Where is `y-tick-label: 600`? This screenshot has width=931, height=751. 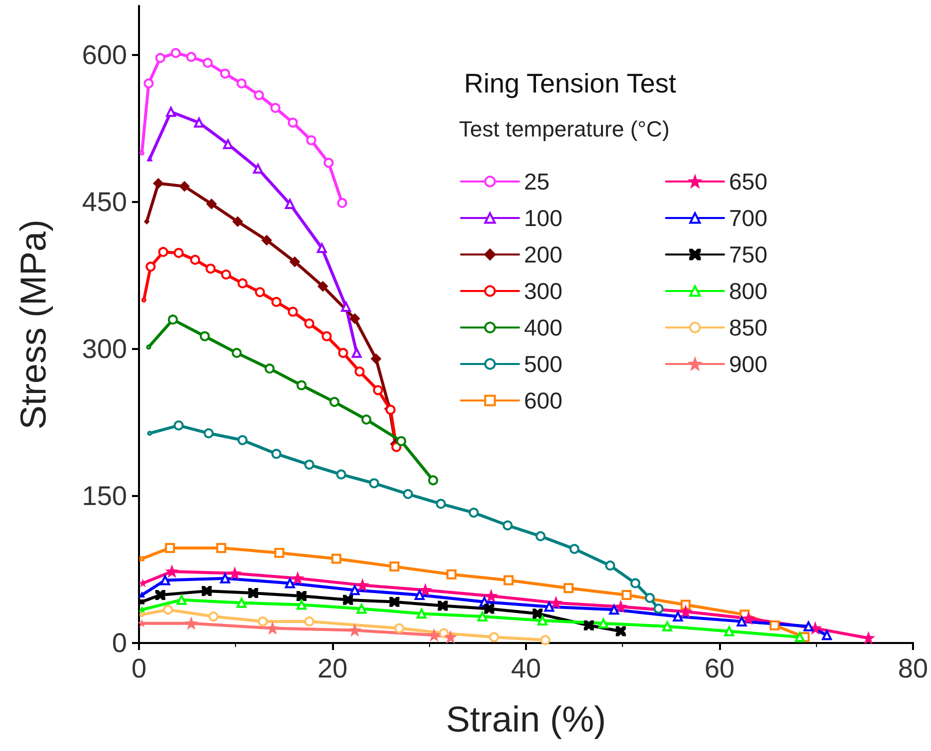
y-tick-label: 600 is located at coordinates (104, 55).